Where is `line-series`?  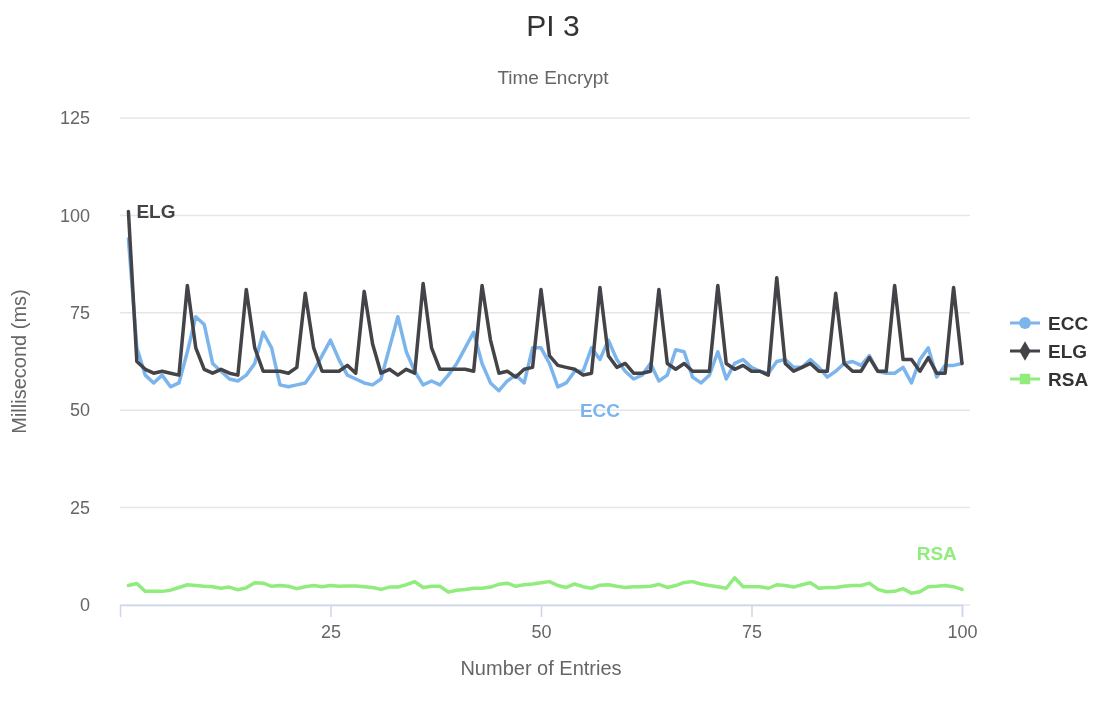
line-series is located at coordinates (545, 585).